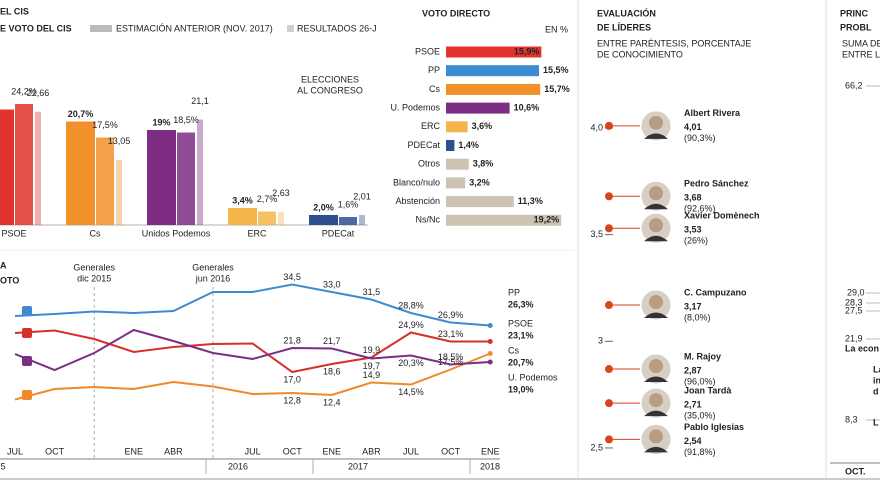  Describe the element at coordinates (372, 375) in the screenshot. I see `value-label: 14,9` at that location.